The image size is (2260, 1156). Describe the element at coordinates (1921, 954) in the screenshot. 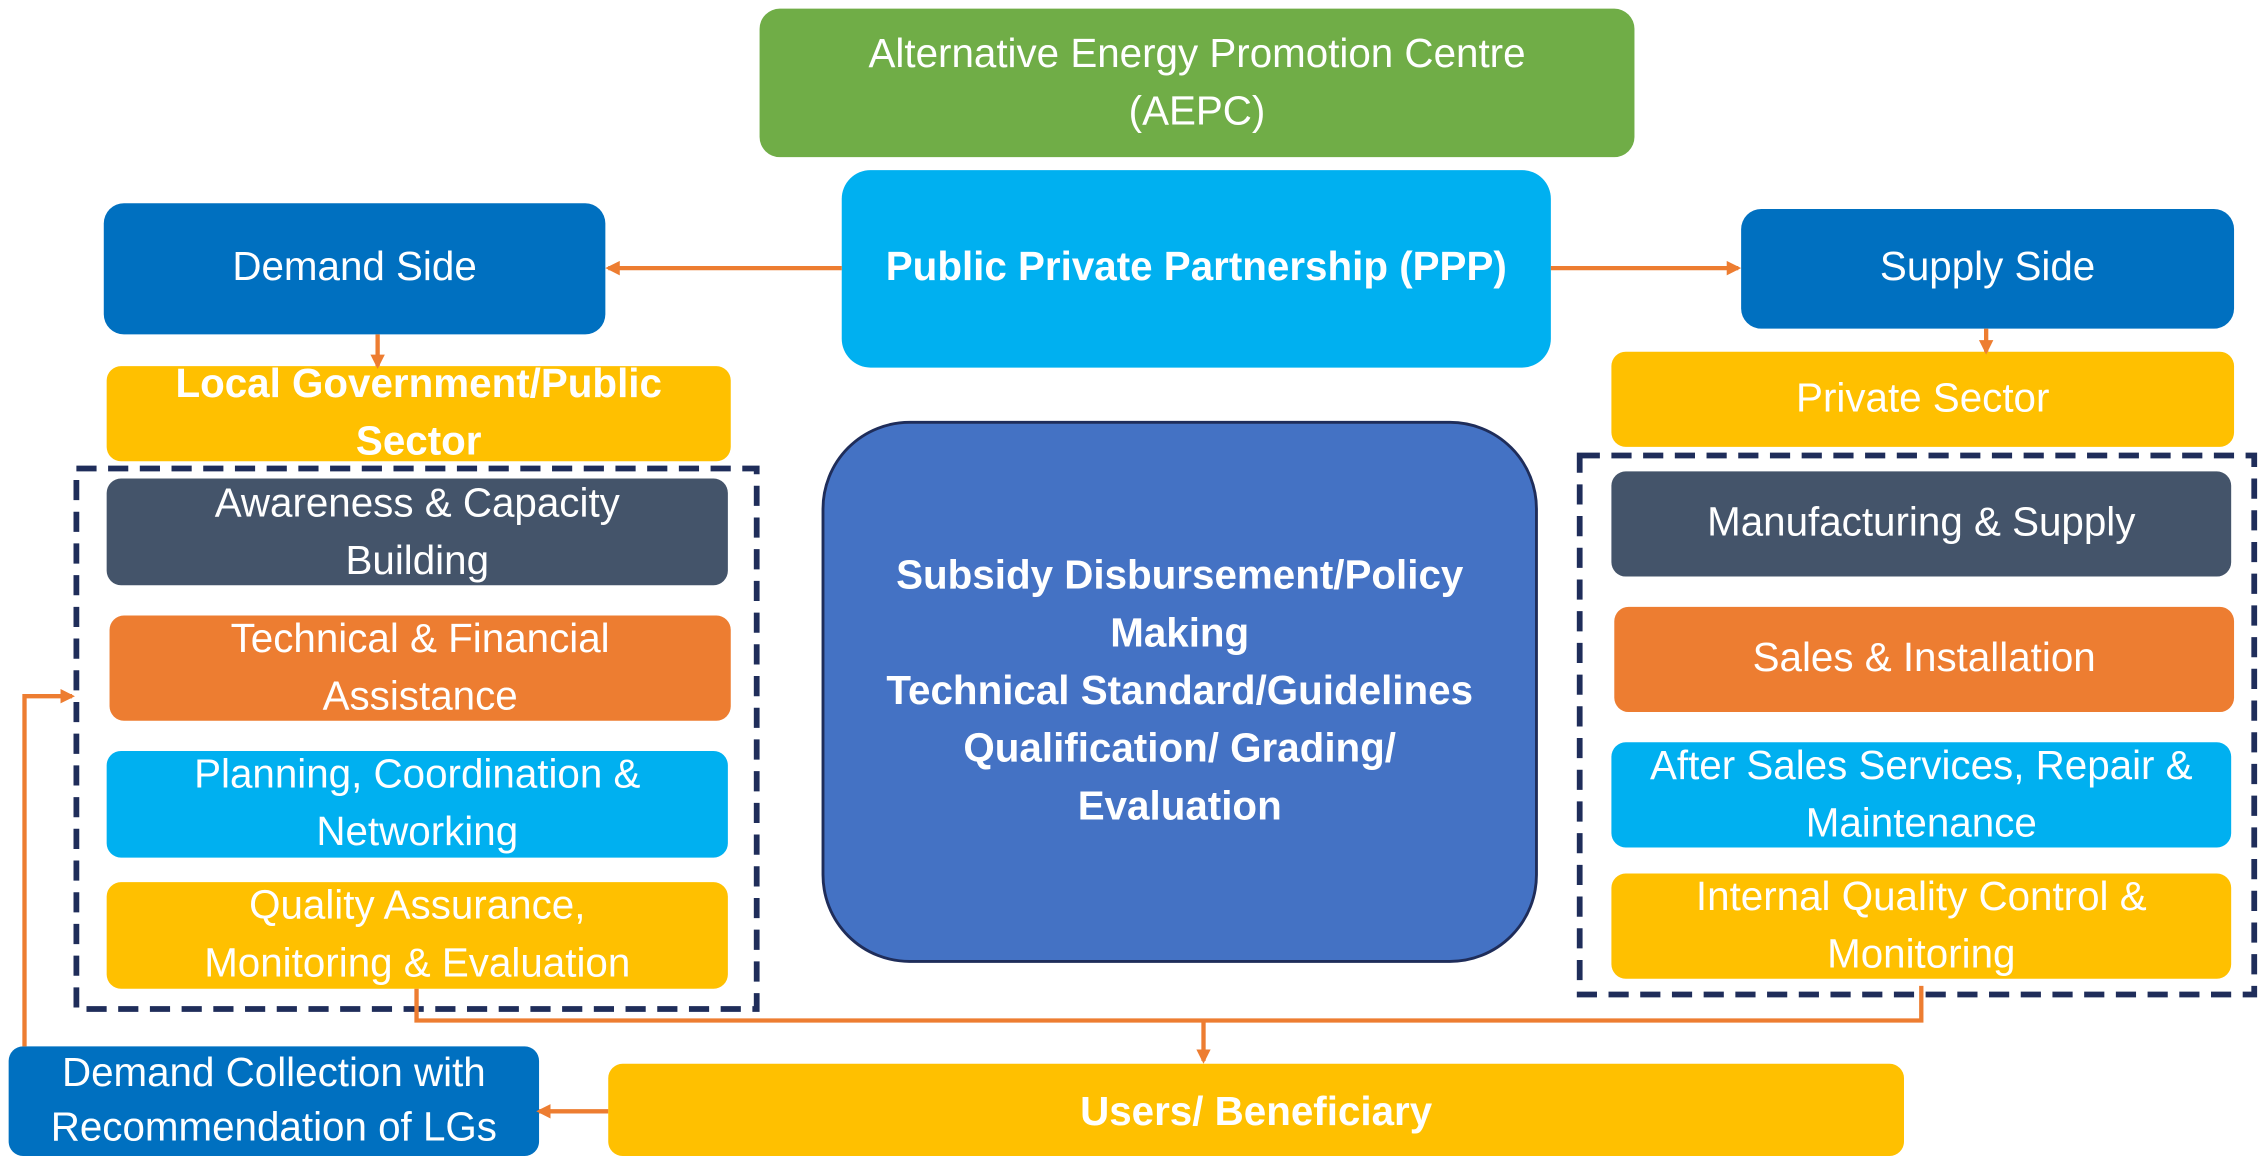

I see `node-label: Monitoring` at that location.